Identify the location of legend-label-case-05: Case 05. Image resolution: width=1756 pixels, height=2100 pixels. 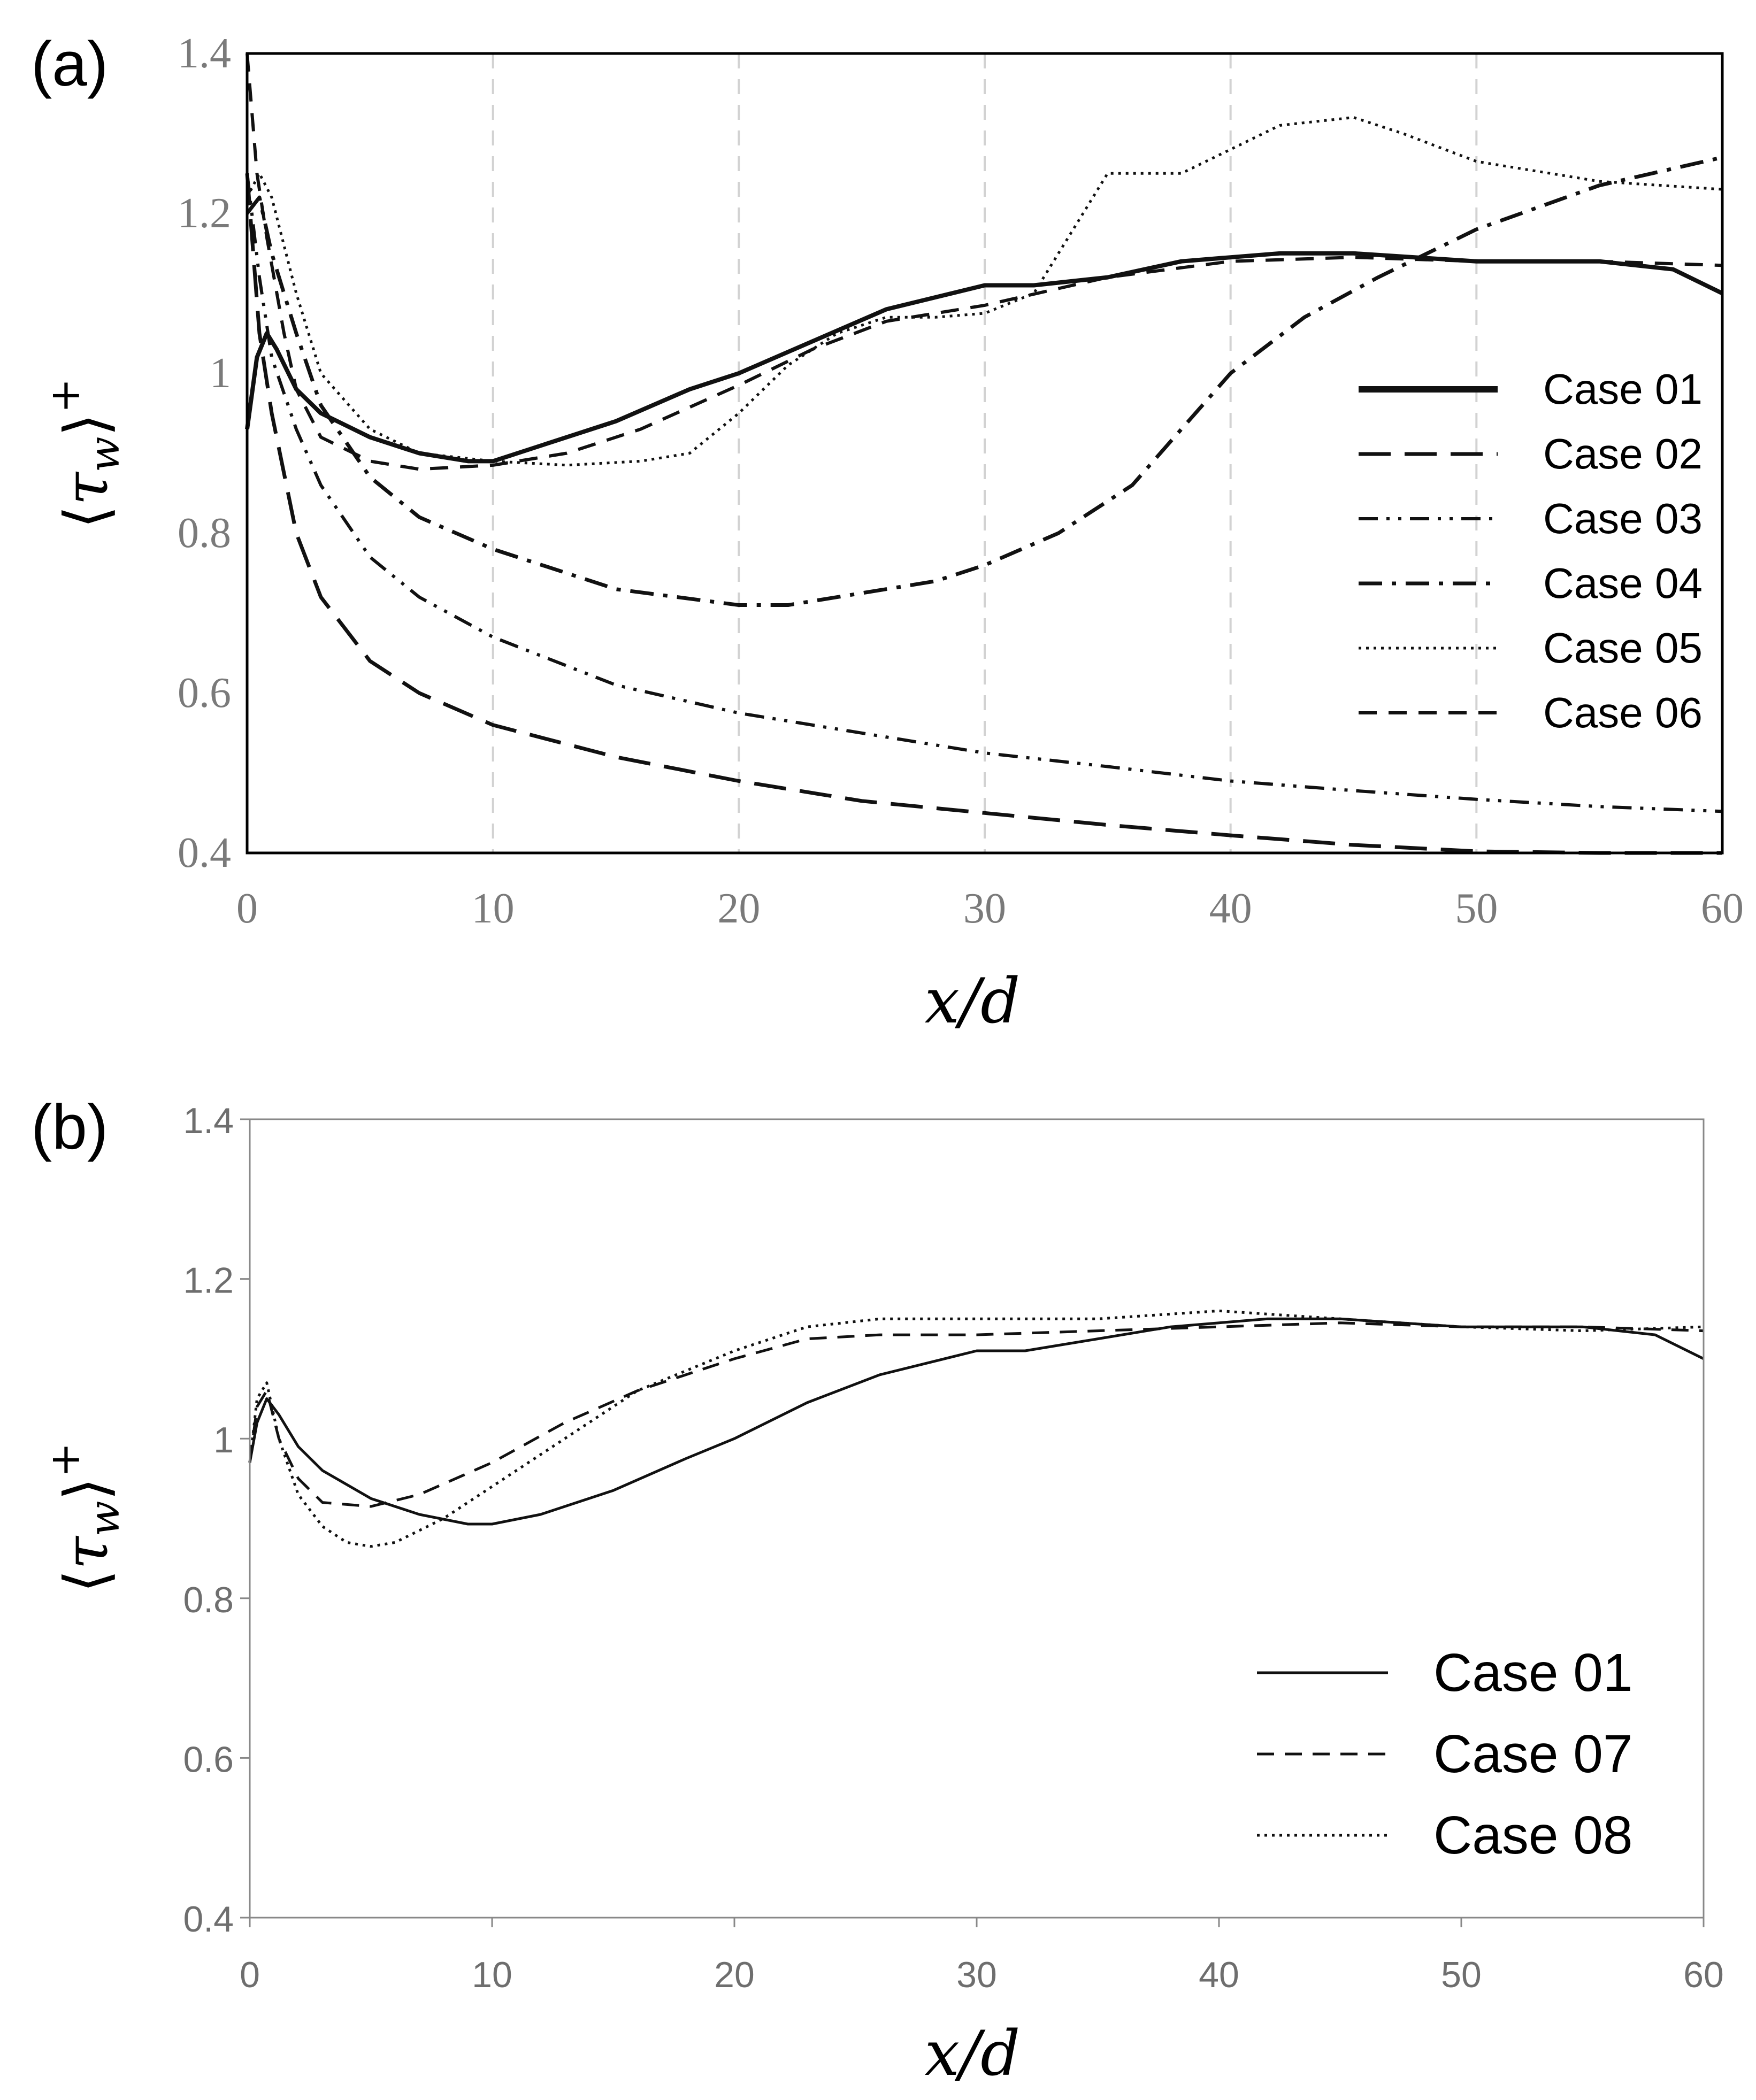
(1623, 648).